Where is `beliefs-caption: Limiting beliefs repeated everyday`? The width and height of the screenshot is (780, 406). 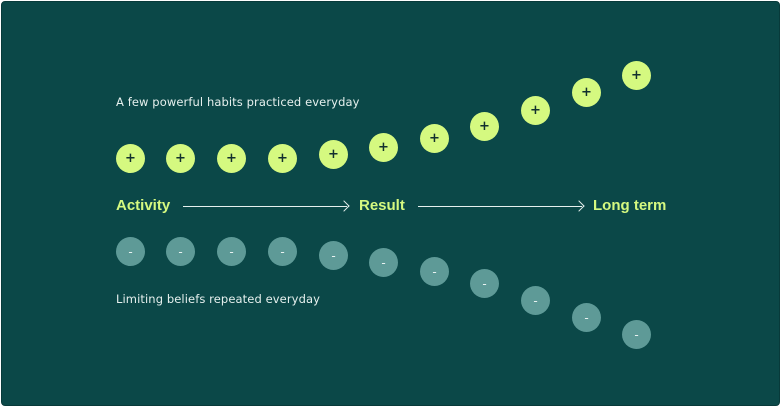 beliefs-caption: Limiting beliefs repeated everyday is located at coordinates (218, 299).